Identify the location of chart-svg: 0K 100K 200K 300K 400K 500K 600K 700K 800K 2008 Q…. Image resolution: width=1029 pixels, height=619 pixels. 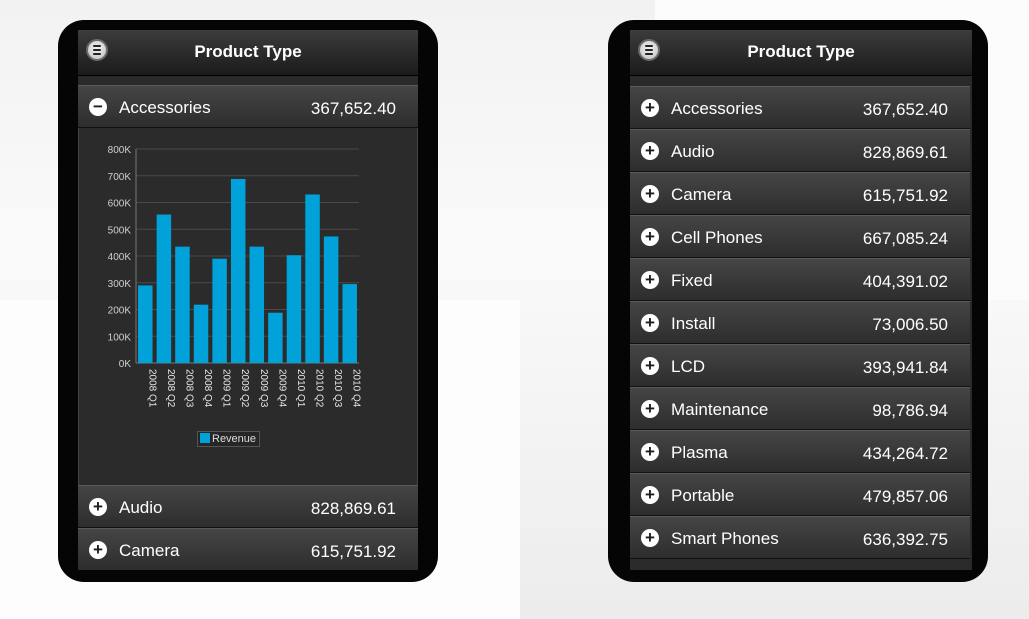
(235, 276).